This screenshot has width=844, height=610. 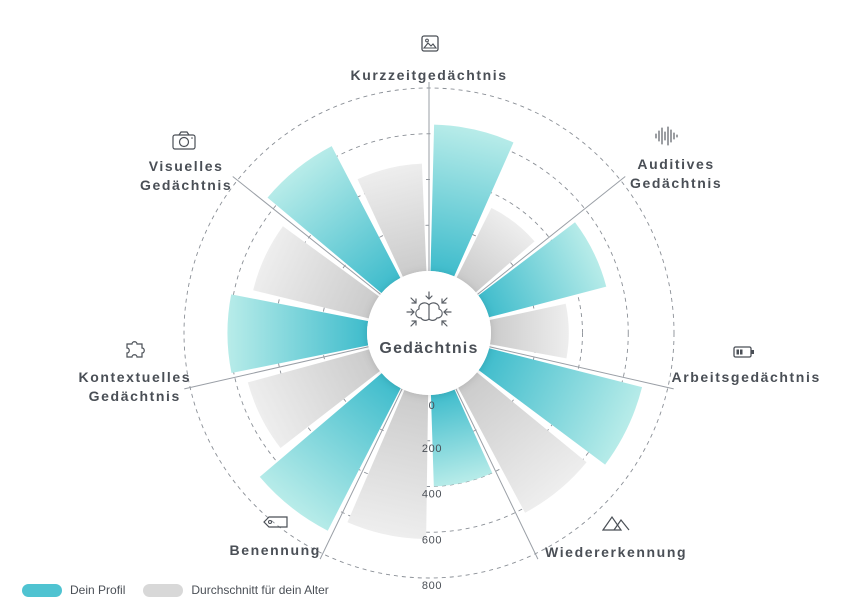 I want to click on tick-label-0: 0, so click(x=432, y=406).